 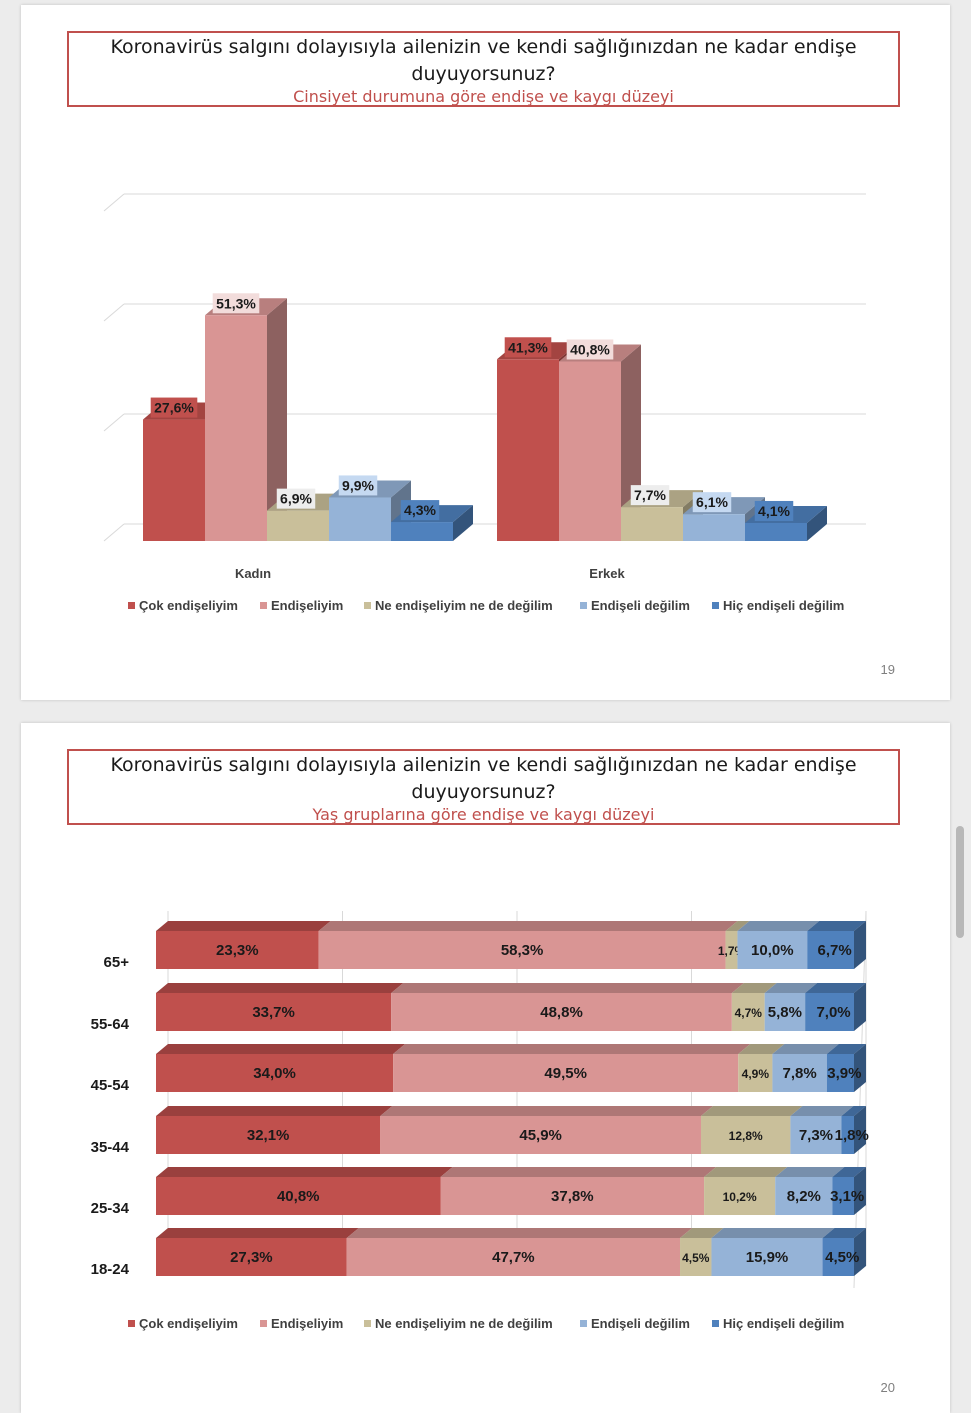 I want to click on data-label: 41,3%, so click(x=528, y=347).